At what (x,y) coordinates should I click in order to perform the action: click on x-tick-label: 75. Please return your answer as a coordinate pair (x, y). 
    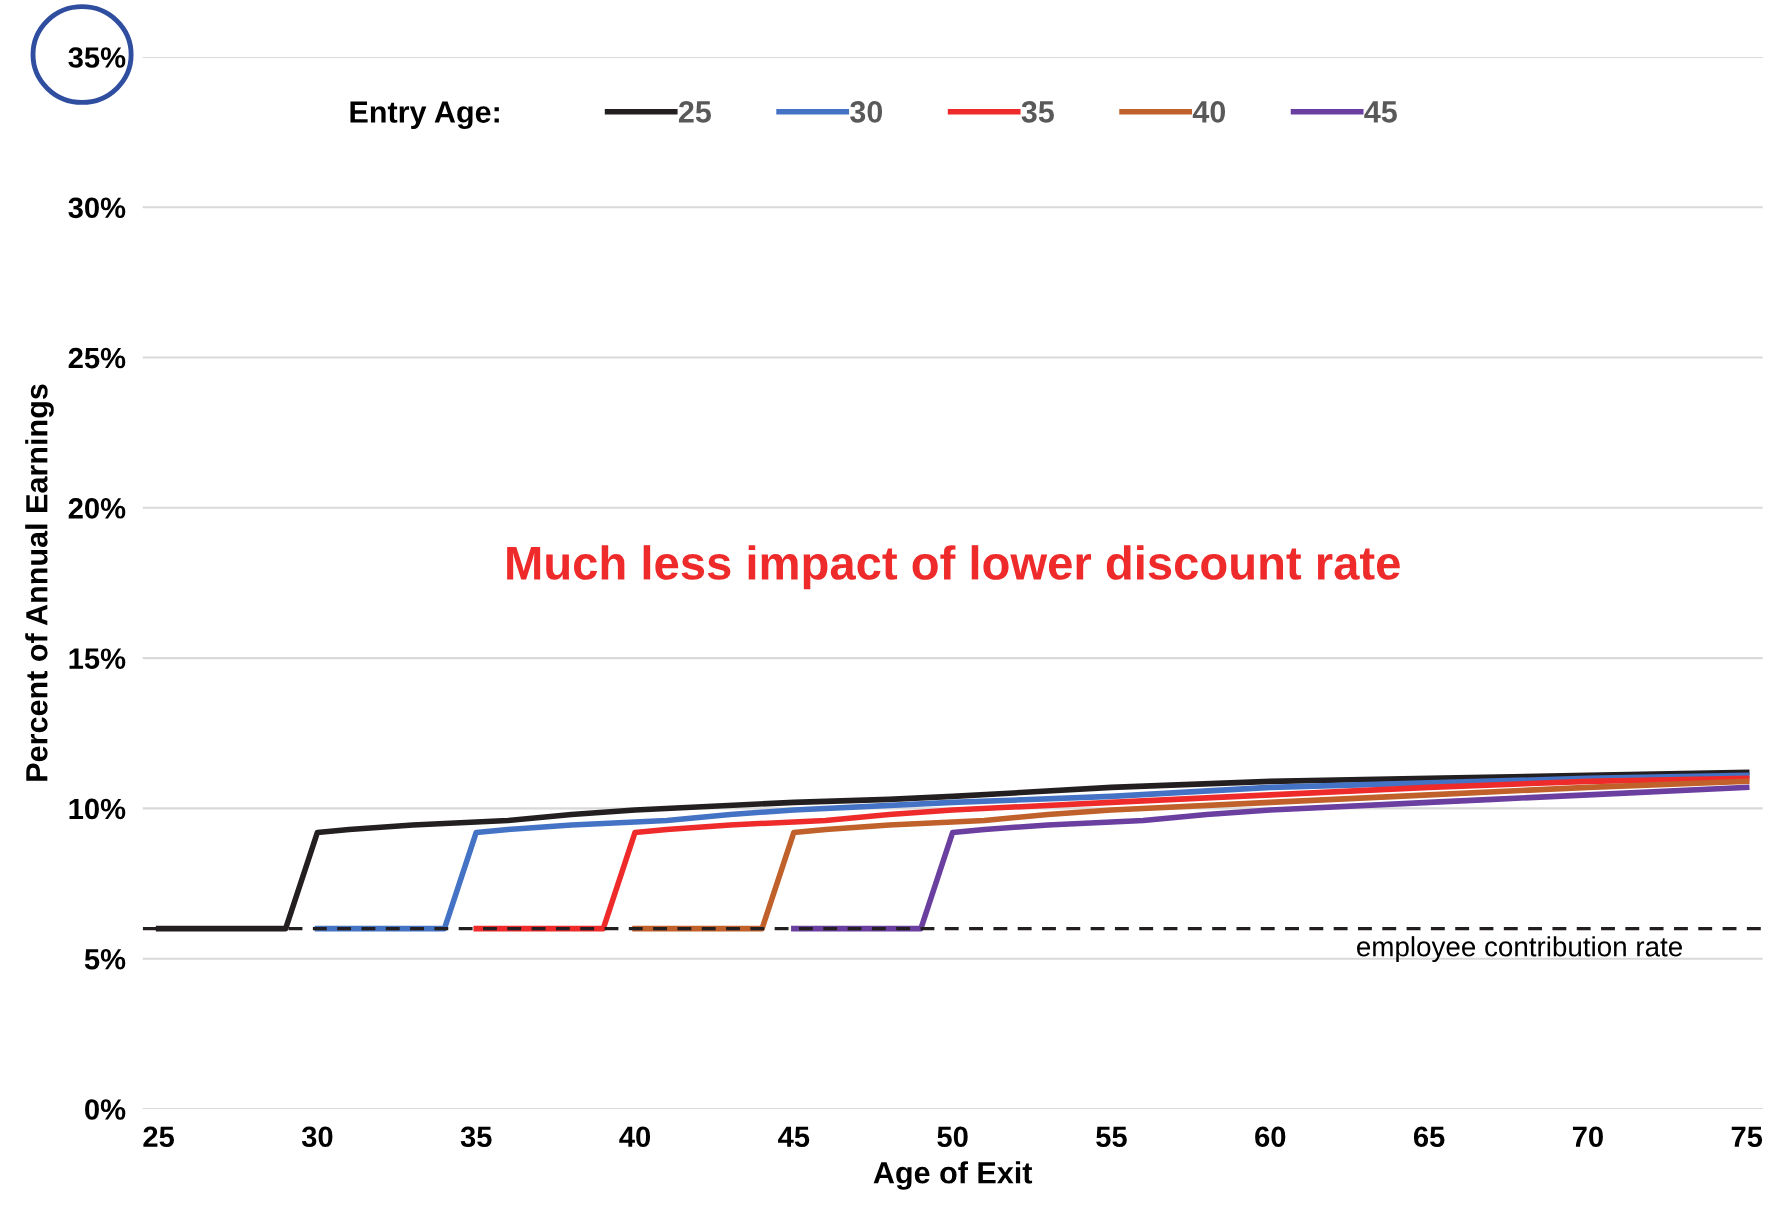
    Looking at the image, I should click on (1747, 1137).